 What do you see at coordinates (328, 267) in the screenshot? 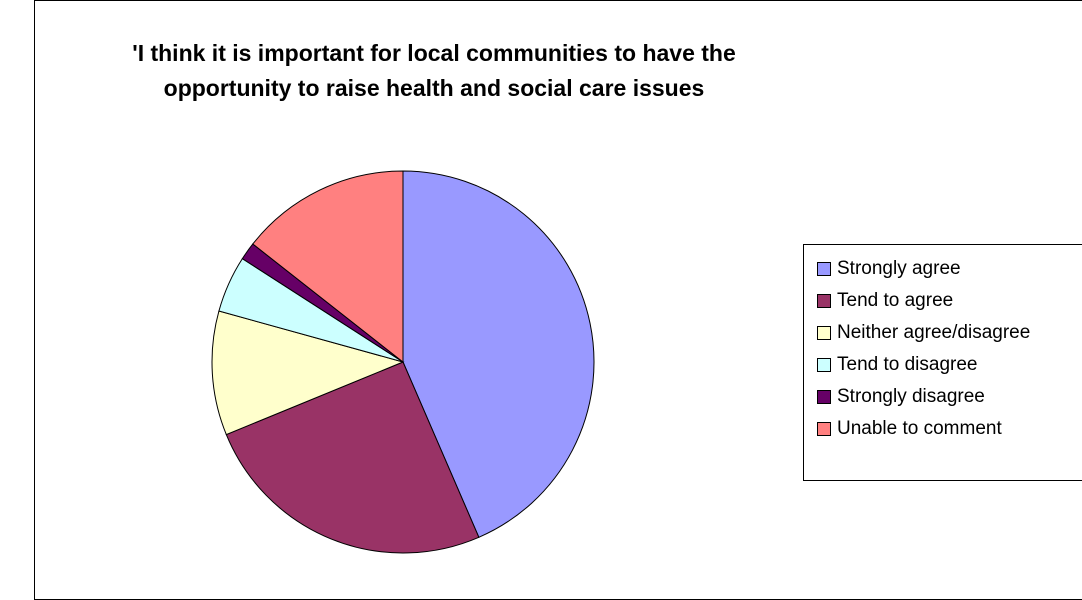
I see `pie-slice-unable-to-comment` at bounding box center [328, 267].